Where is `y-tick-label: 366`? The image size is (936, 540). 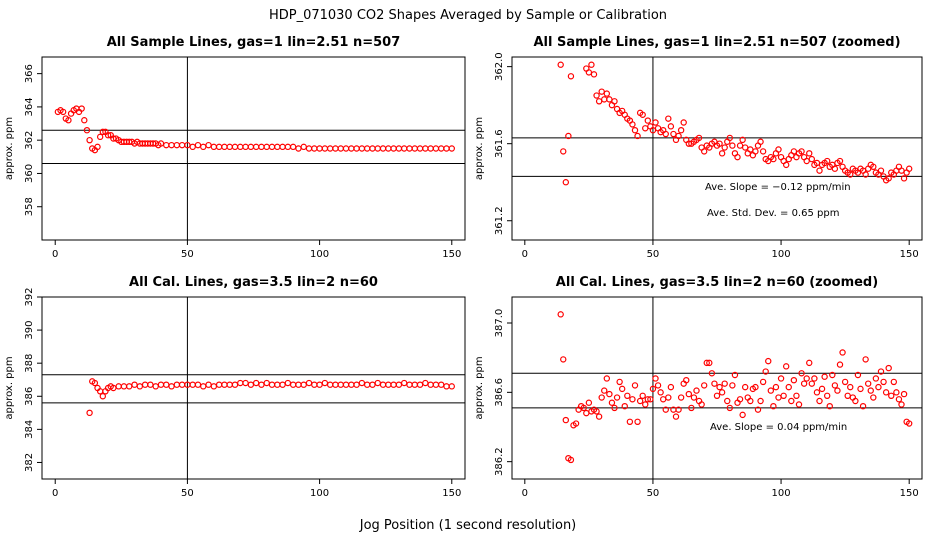
y-tick-label: 366 is located at coordinates (29, 73).